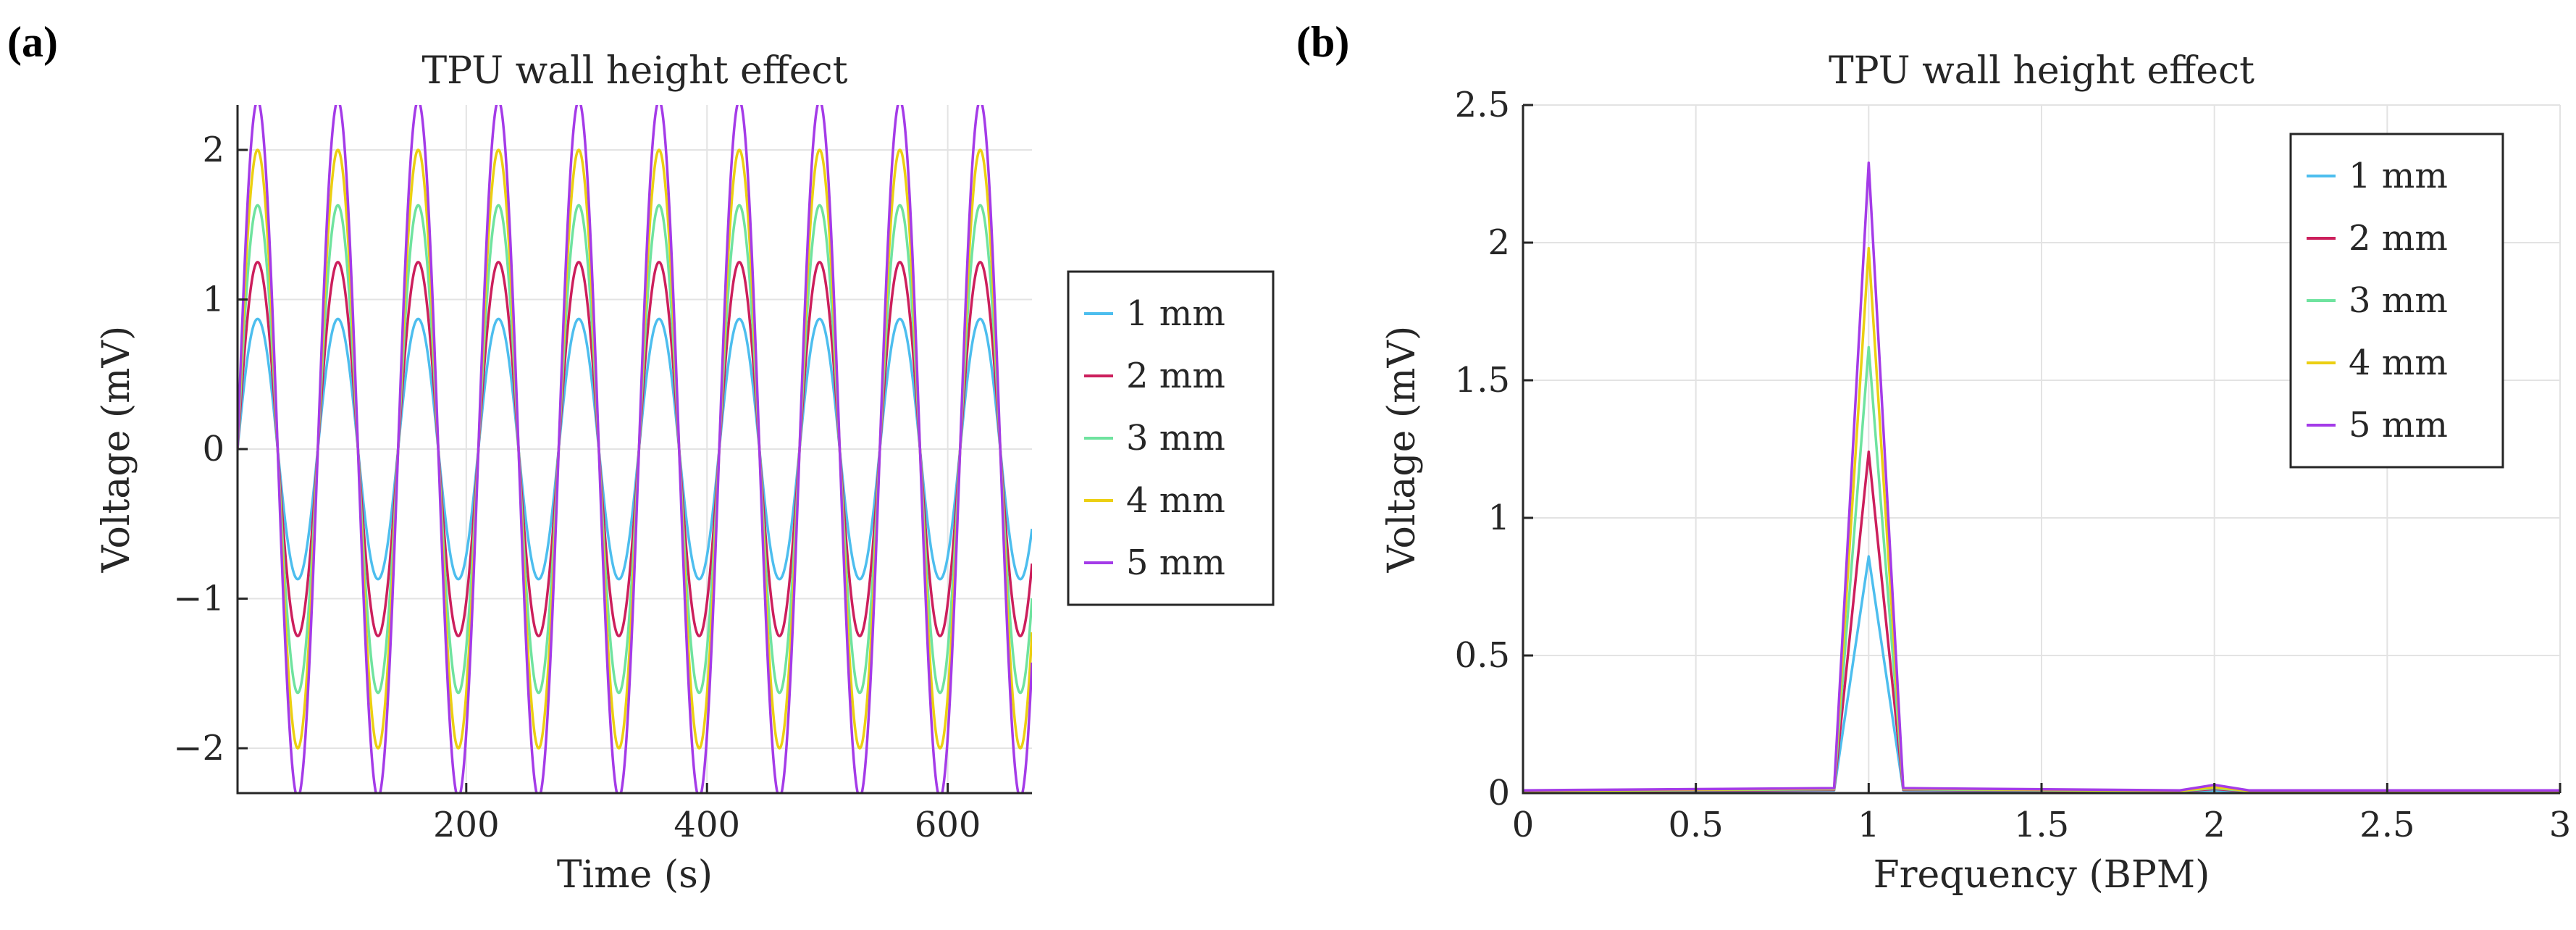  What do you see at coordinates (1695, 825) in the screenshot?
I see `x-tick-label: 0.5` at bounding box center [1695, 825].